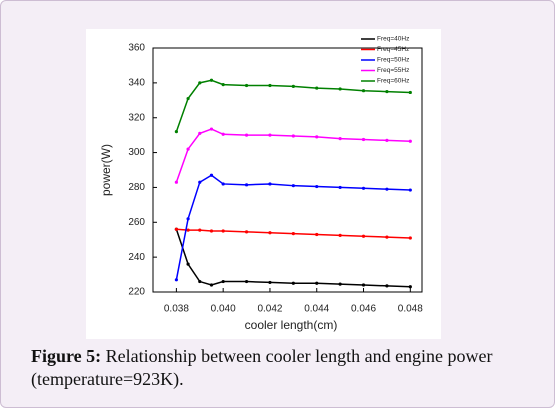 This screenshot has height=408, width=555. I want to click on x-tick-label: 0.046, so click(363, 309).